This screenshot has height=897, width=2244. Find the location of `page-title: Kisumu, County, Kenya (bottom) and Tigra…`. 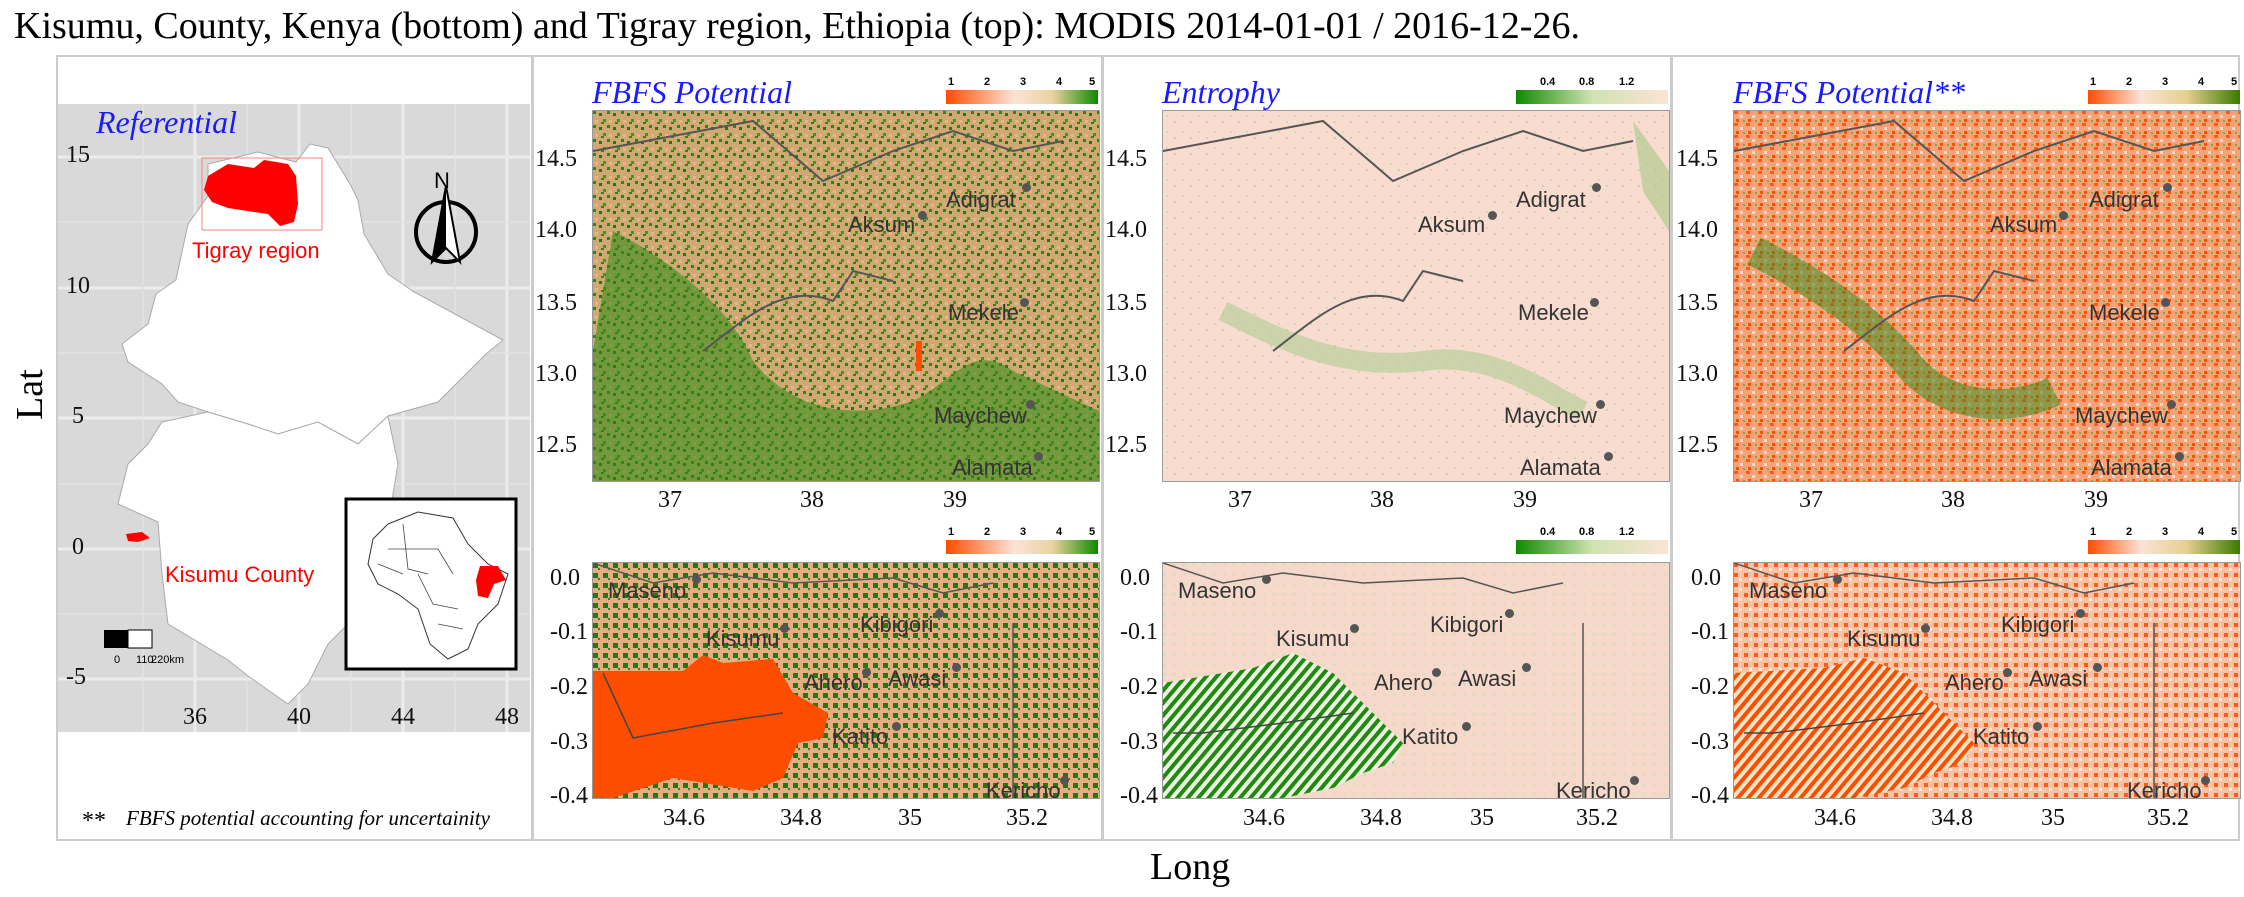

page-title: Kisumu, County, Kenya (bottom) and Tigra… is located at coordinates (797, 26).